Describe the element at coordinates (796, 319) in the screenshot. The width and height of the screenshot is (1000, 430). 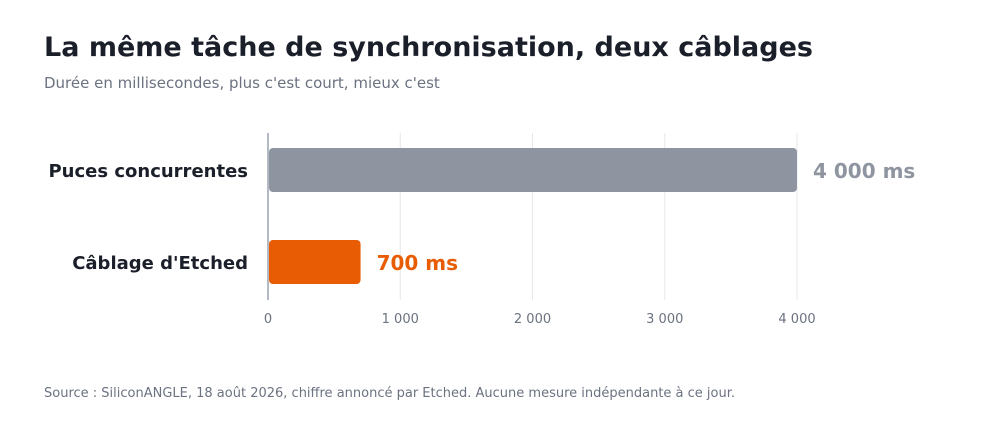
I see `tick-label: 4 000` at that location.